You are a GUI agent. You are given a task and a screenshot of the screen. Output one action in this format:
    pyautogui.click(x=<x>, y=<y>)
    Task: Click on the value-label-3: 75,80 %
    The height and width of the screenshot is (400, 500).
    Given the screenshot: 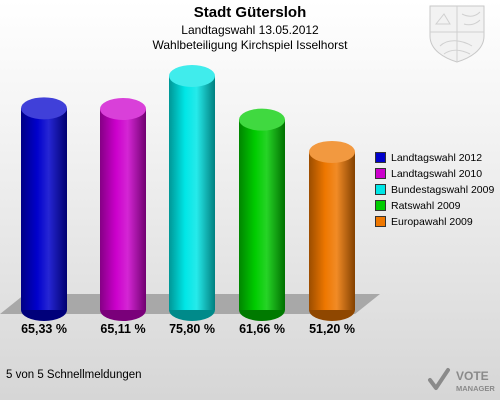 What is the action you would take?
    pyautogui.click(x=192, y=329)
    